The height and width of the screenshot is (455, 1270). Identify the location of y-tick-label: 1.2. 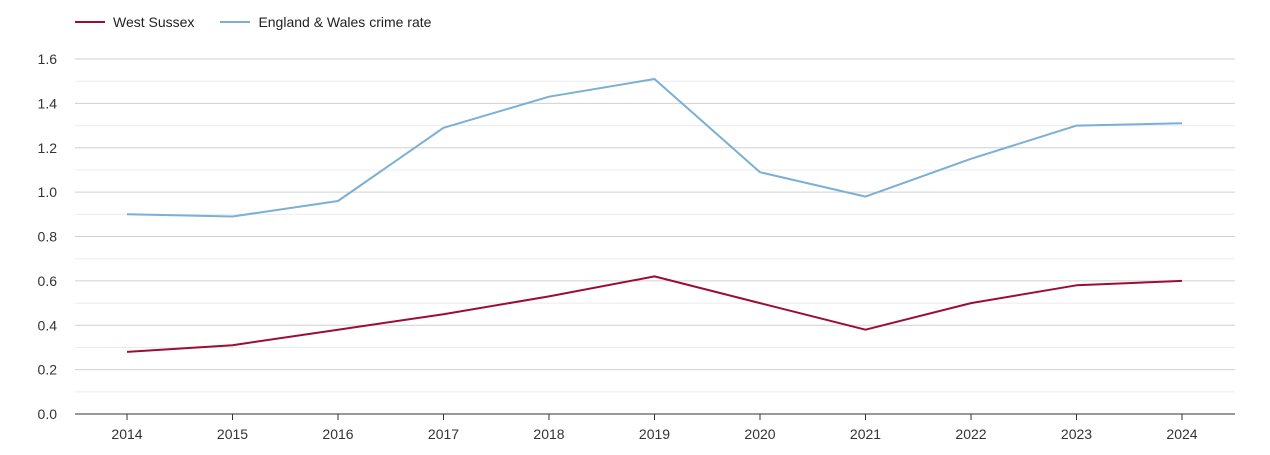
(48, 148).